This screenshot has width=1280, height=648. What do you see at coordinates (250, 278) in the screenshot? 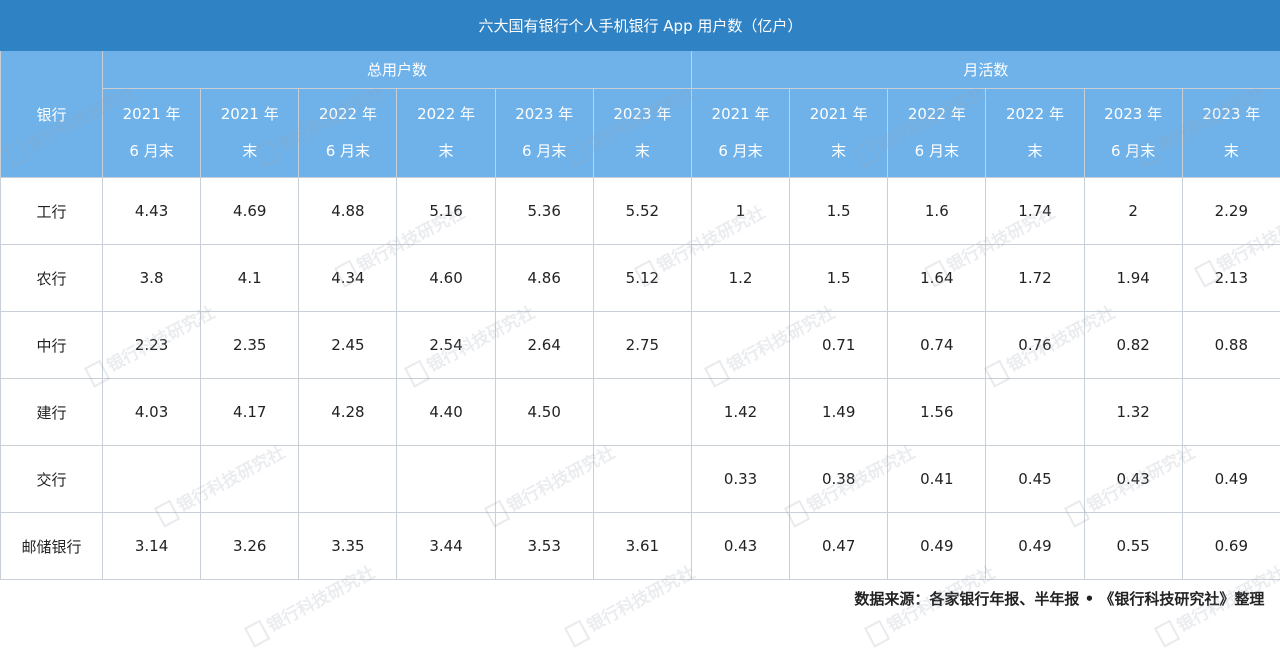
I see `total-users-cell: 4.1` at bounding box center [250, 278].